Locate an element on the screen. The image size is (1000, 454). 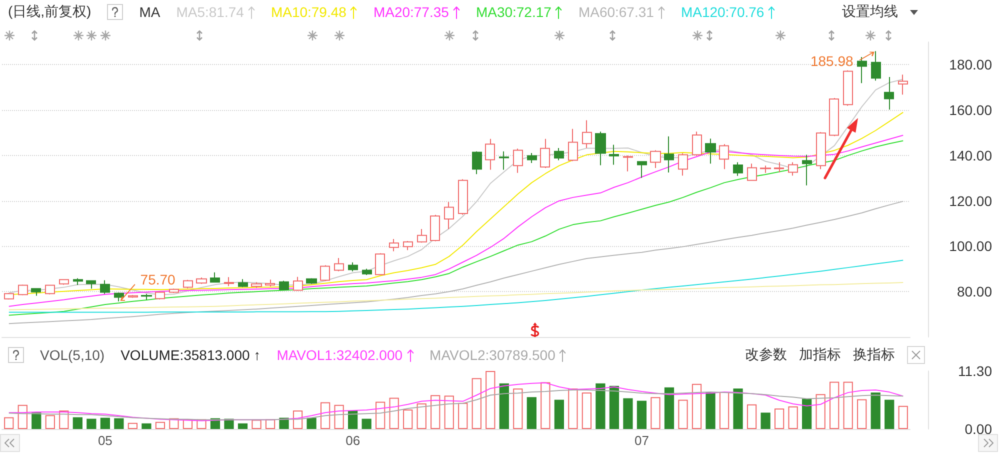
text: 设置均线 is located at coordinates (870, 12).